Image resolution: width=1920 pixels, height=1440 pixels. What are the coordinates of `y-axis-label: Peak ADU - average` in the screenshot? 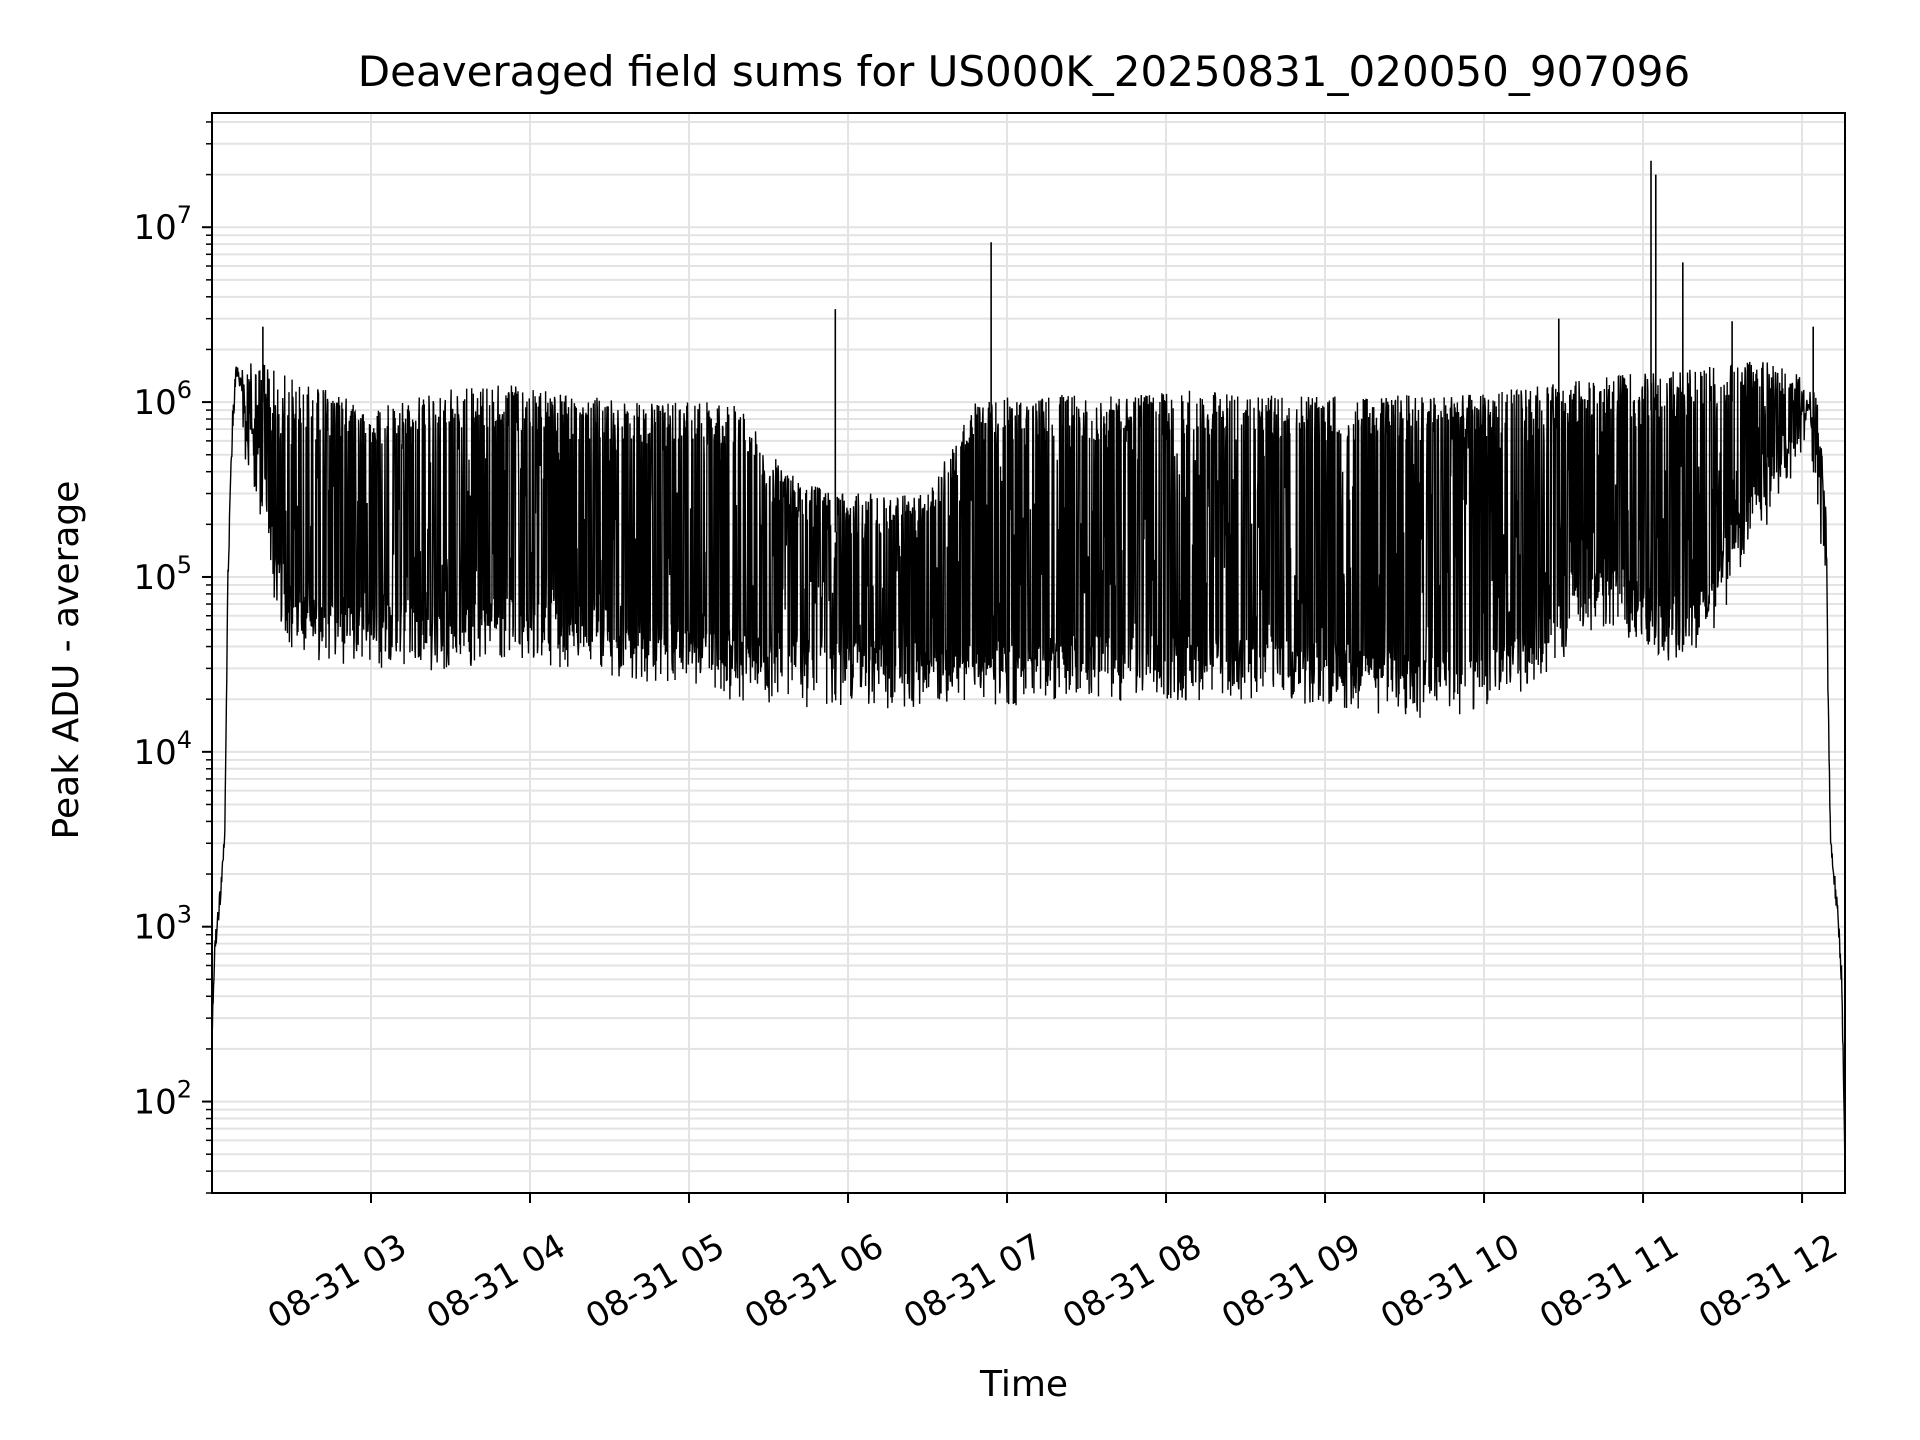 It's located at (66, 660).